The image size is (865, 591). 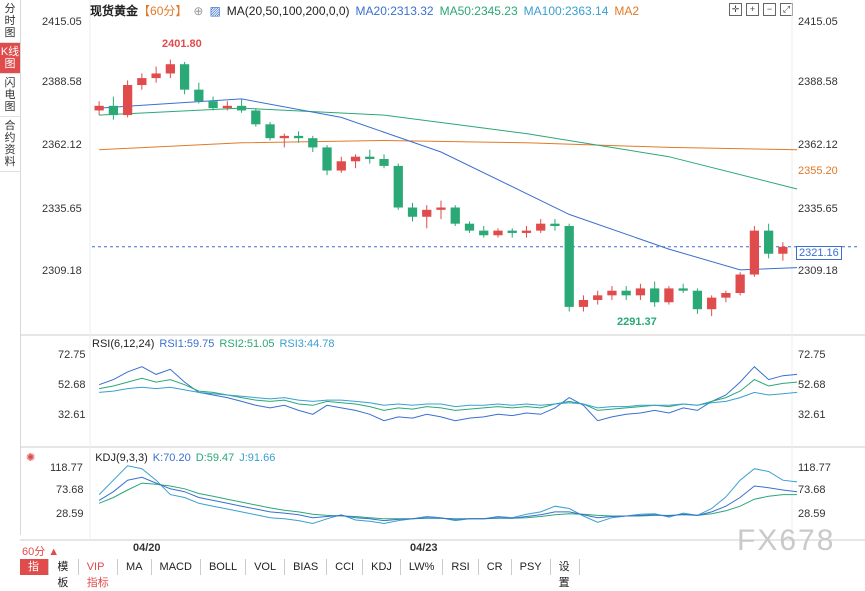 What do you see at coordinates (182, 44) in the screenshot?
I see `high-annotation: 2401.80` at bounding box center [182, 44].